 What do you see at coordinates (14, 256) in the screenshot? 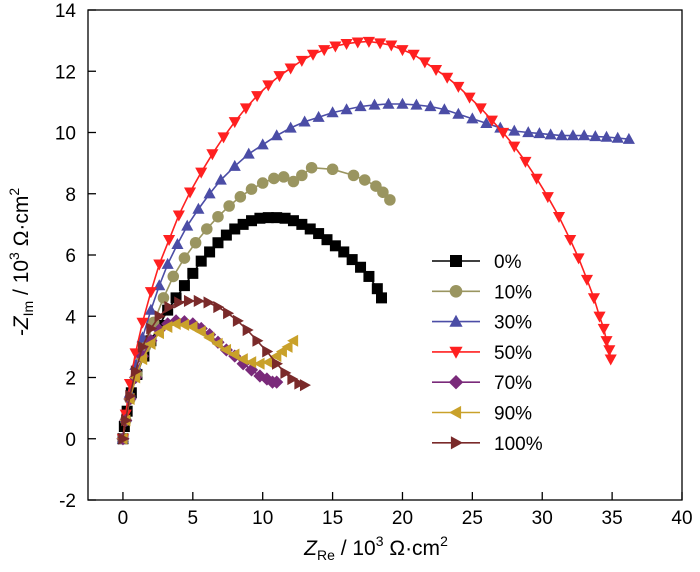
I see `y-axis-title-sup: 3` at bounding box center [14, 256].